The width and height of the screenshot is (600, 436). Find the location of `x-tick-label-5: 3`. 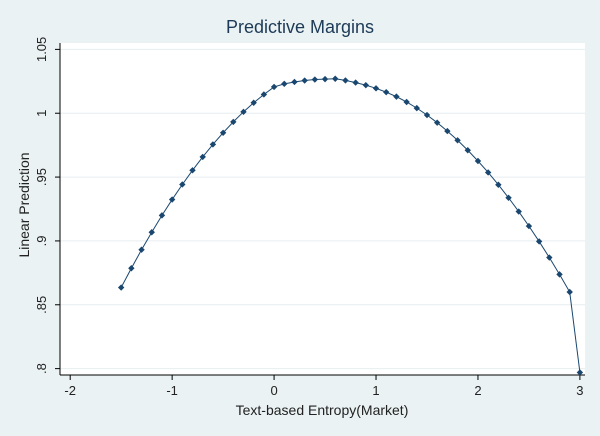

x-tick-label-5: 3 is located at coordinates (579, 390).